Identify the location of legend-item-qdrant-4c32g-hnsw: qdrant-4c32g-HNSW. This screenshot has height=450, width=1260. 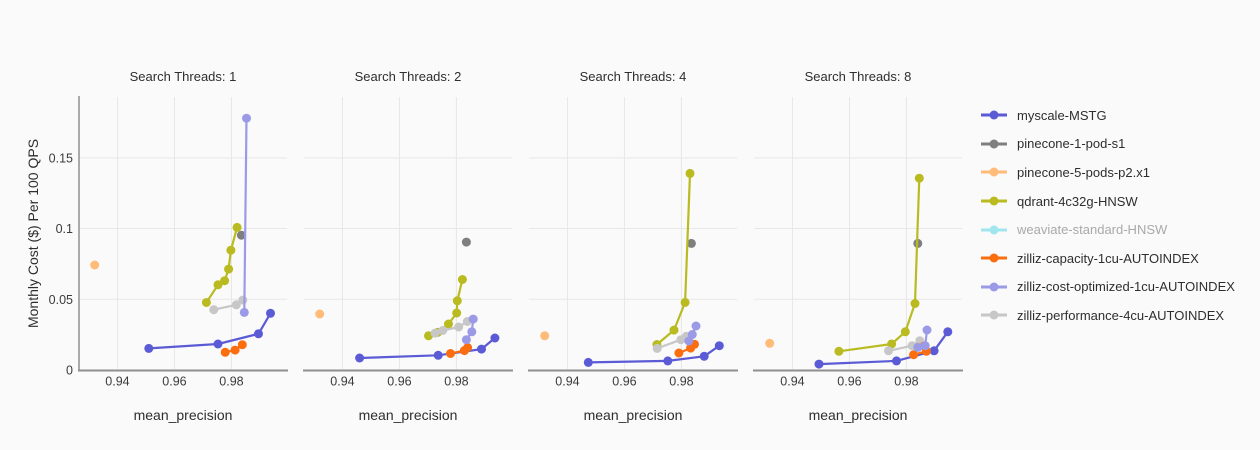
(1107, 201).